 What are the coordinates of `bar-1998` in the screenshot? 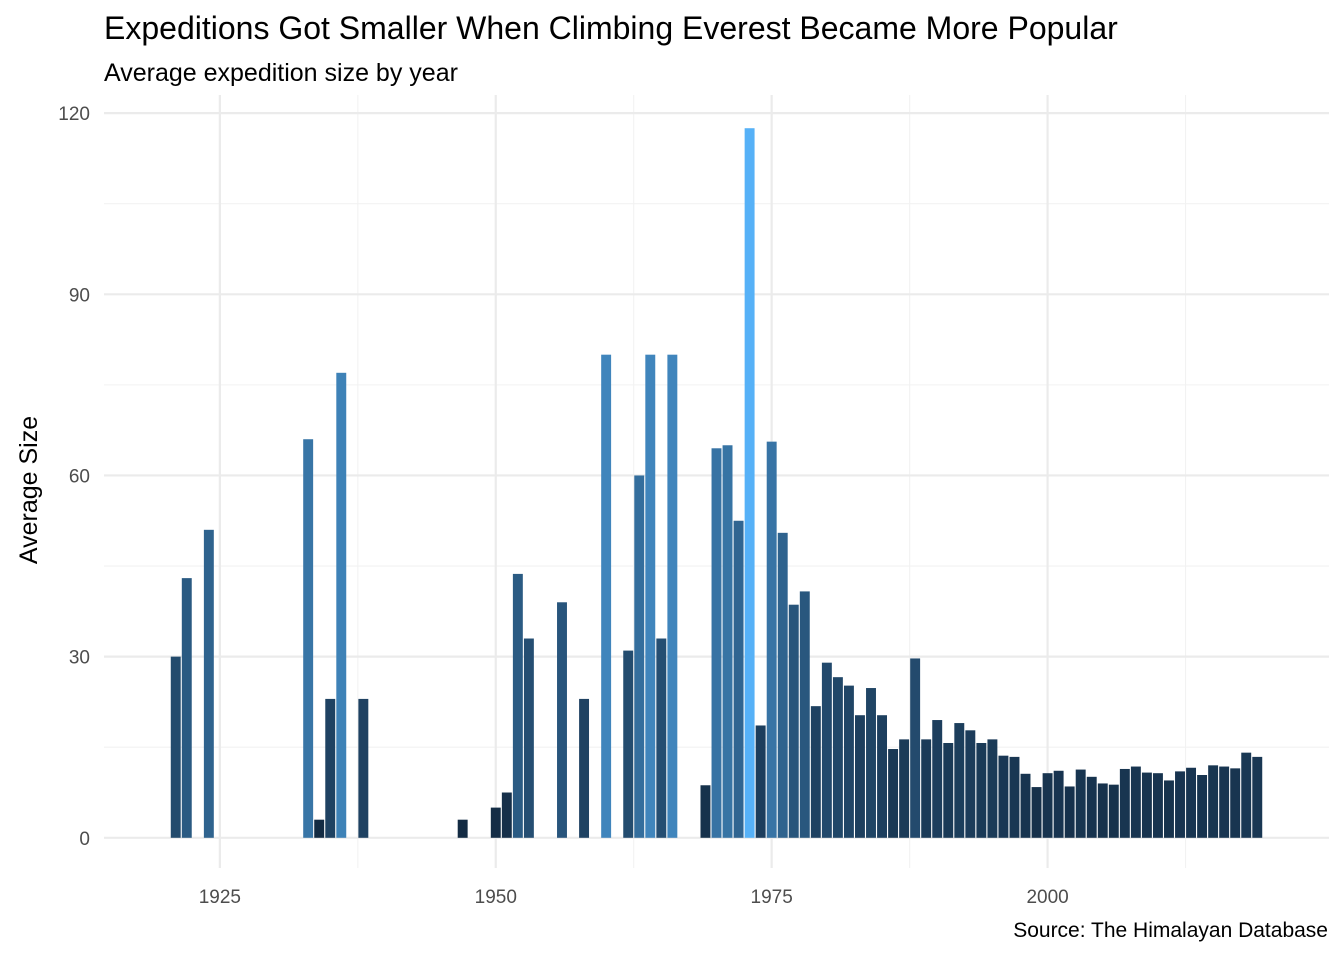 It's located at (1025, 805).